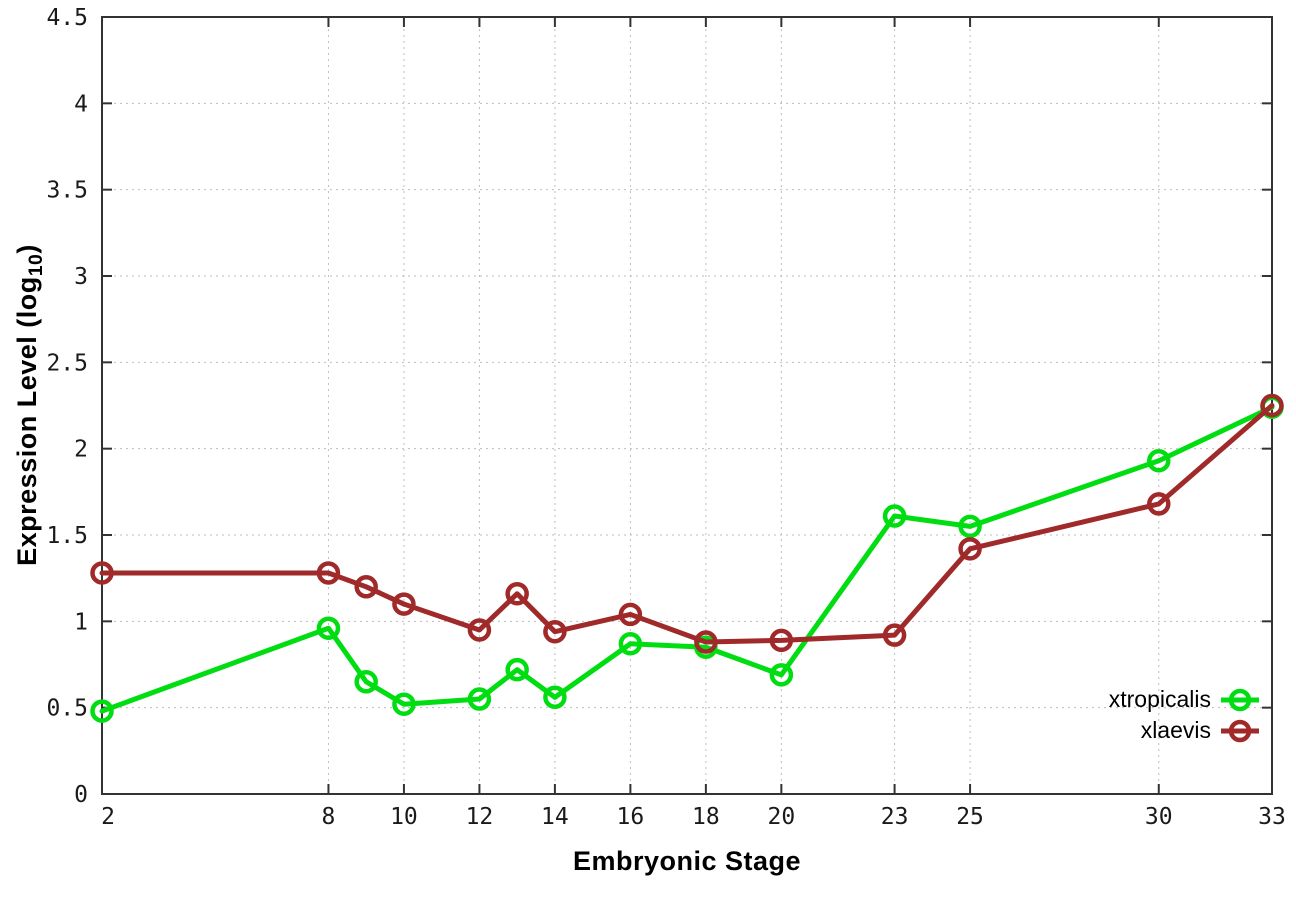  Describe the element at coordinates (81, 104) in the screenshot. I see `y-tick-label-4: 4` at that location.